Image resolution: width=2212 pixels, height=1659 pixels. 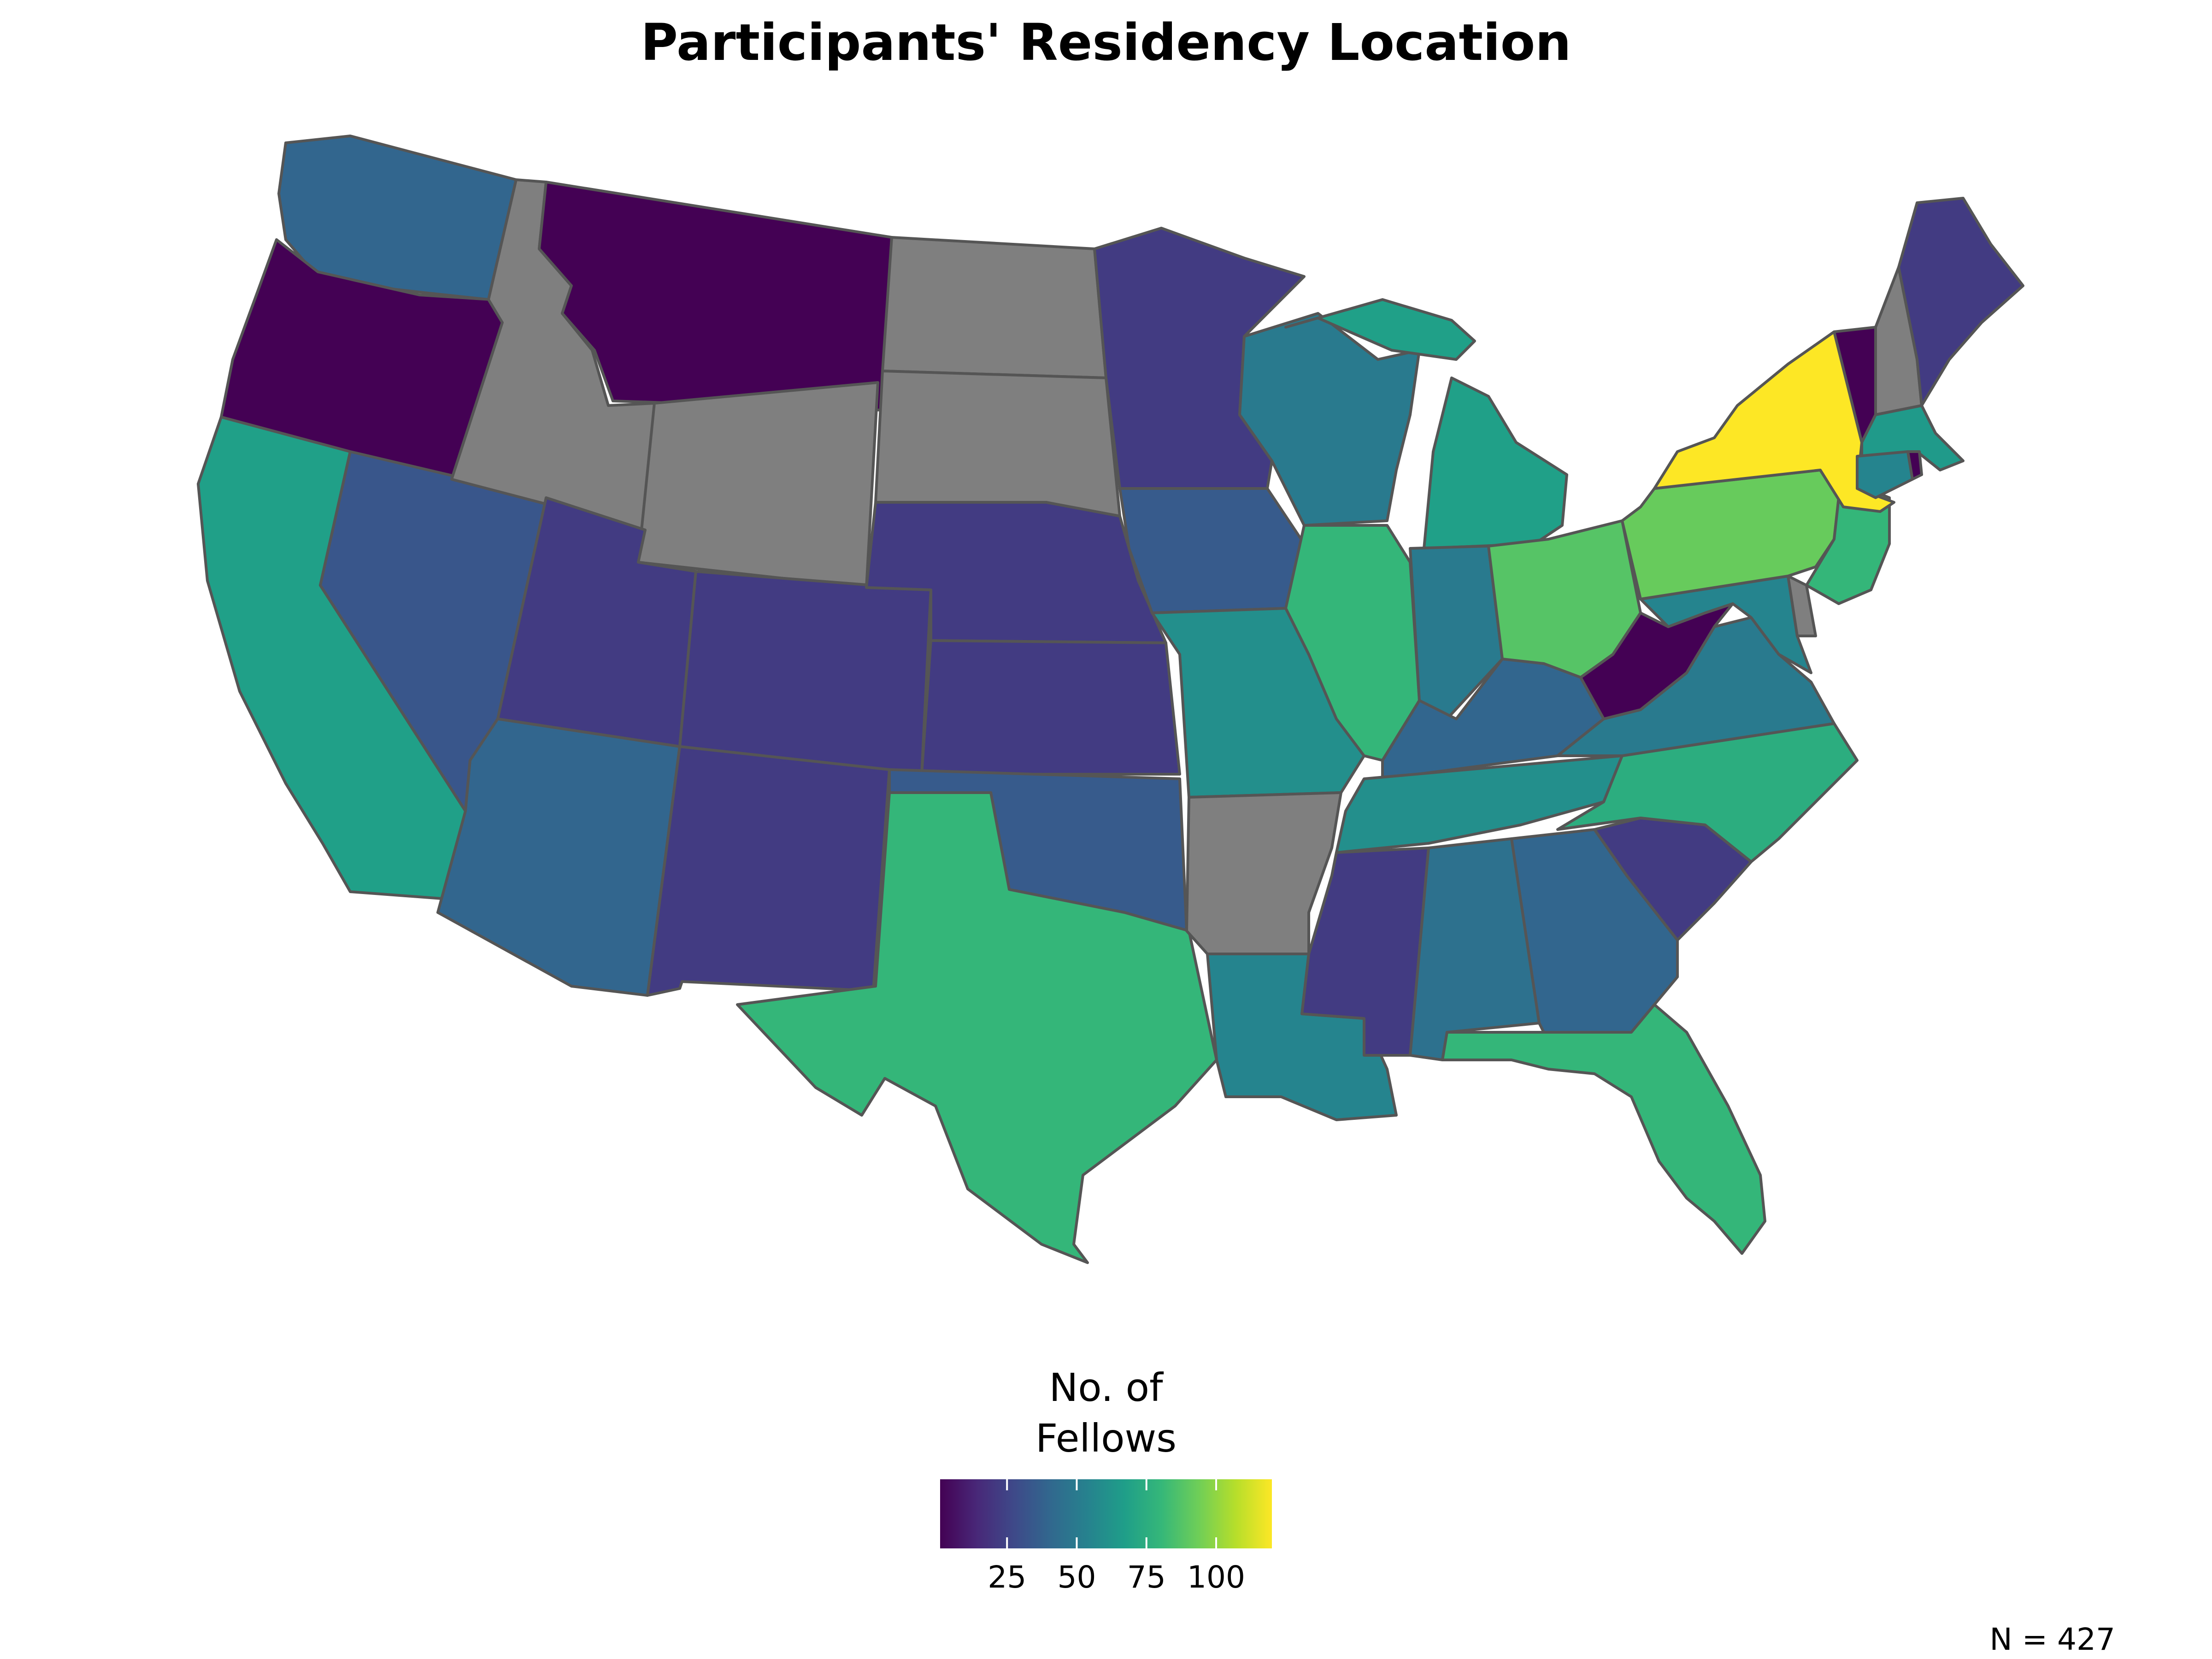 What do you see at coordinates (758, 485) in the screenshot?
I see `state-wy` at bounding box center [758, 485].